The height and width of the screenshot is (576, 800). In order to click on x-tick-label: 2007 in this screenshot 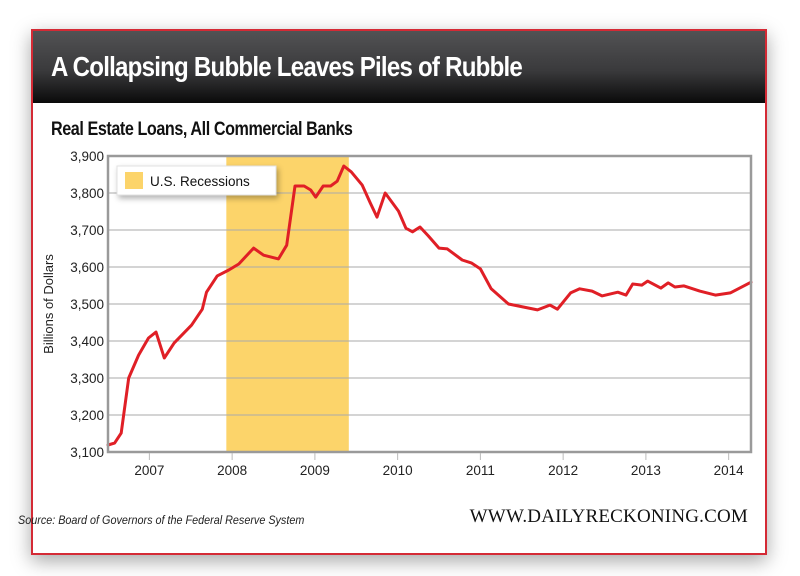, I will do `click(149, 470)`.